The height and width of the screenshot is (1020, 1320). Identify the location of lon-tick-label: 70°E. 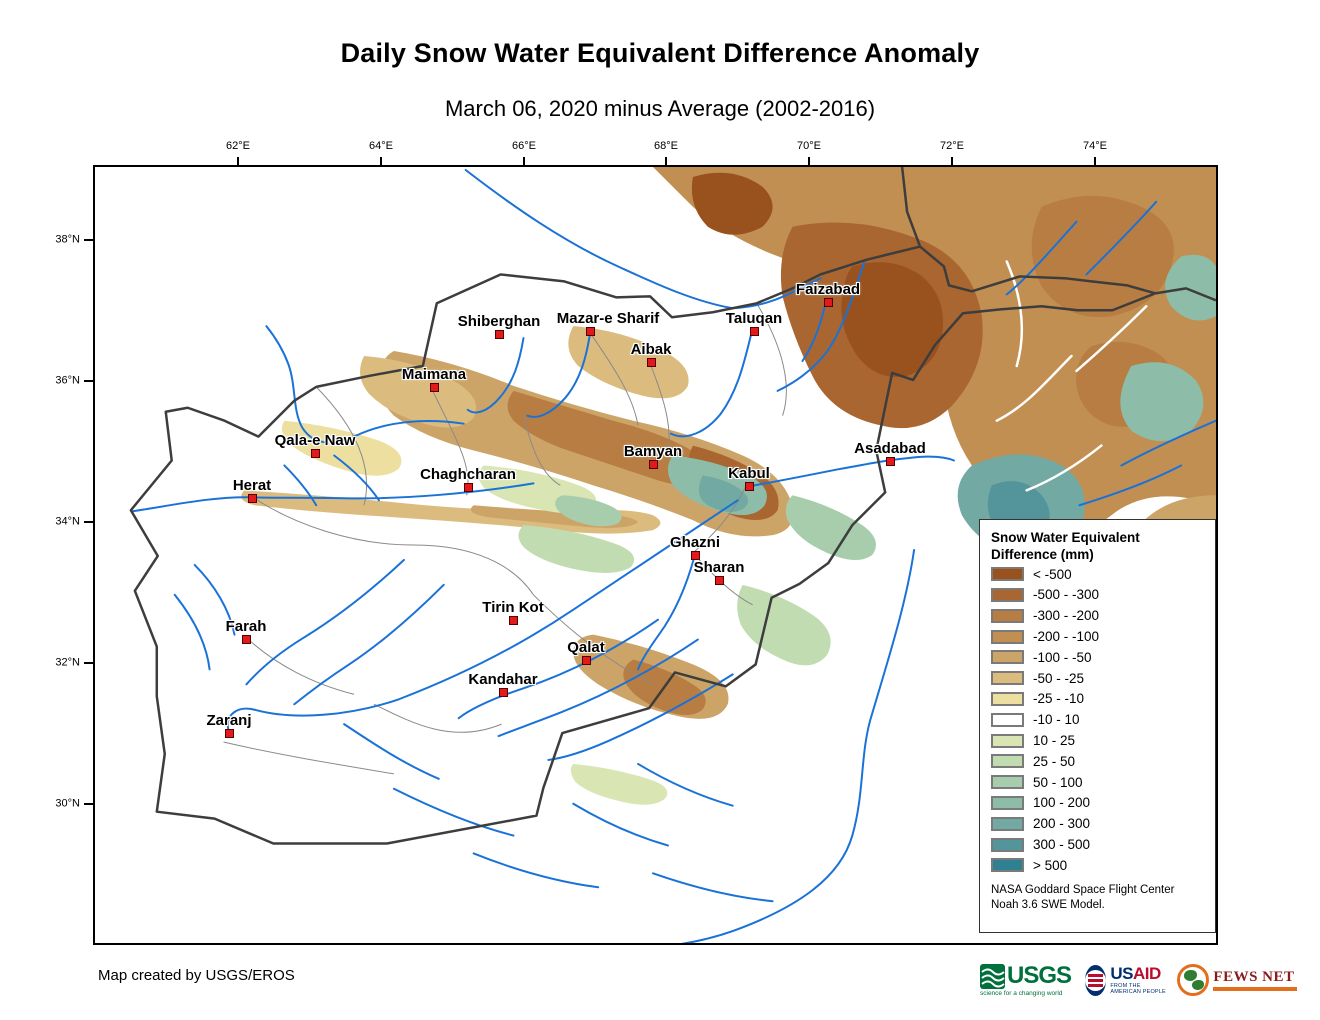
(809, 146).